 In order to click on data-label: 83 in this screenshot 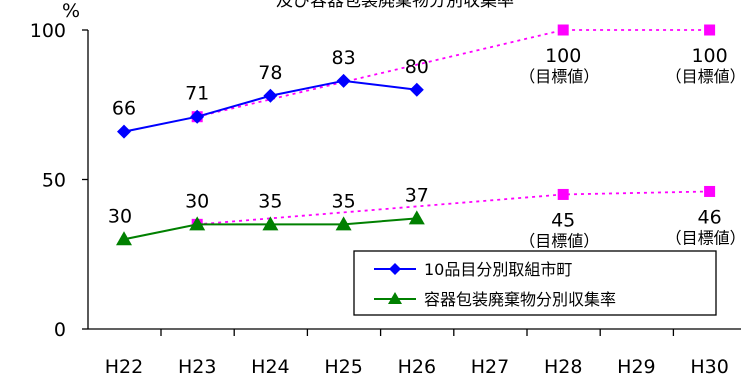, I will do `click(344, 58)`.